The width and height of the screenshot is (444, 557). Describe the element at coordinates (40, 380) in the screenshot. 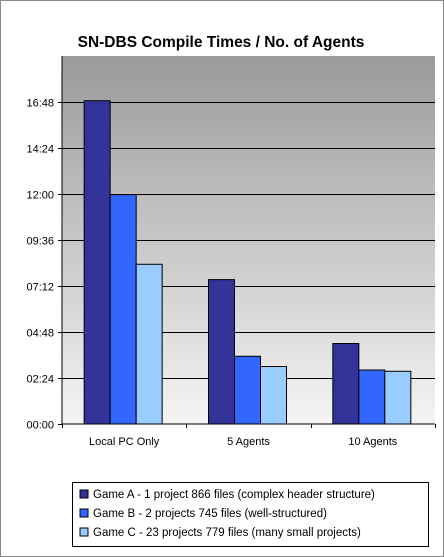

I see `y-tick-label: 02:24` at that location.